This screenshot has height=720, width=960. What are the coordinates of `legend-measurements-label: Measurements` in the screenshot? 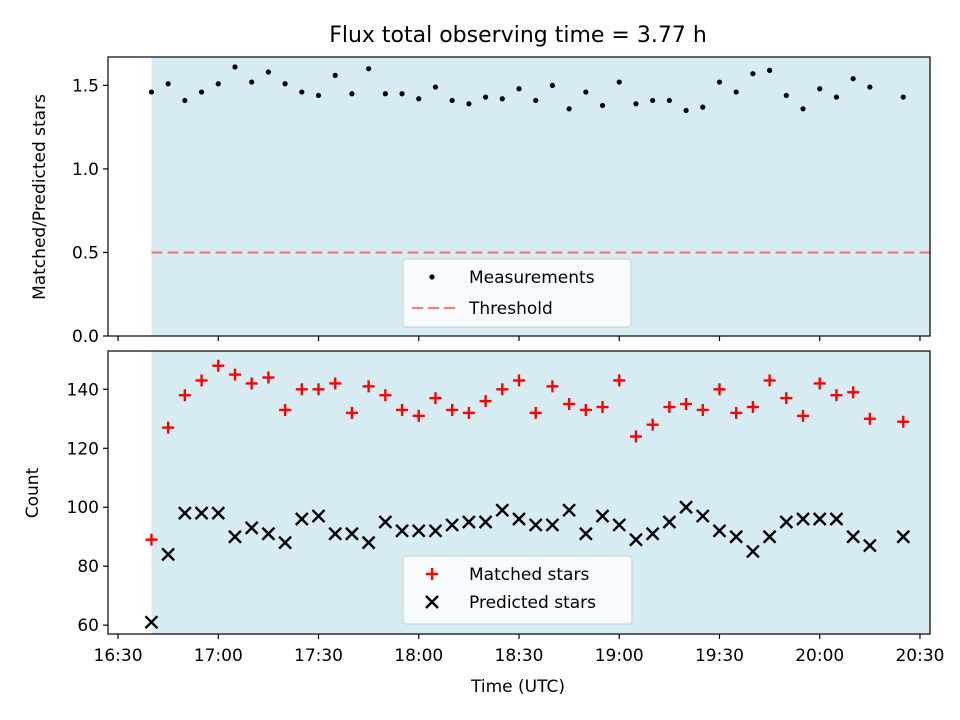 It's located at (532, 278).